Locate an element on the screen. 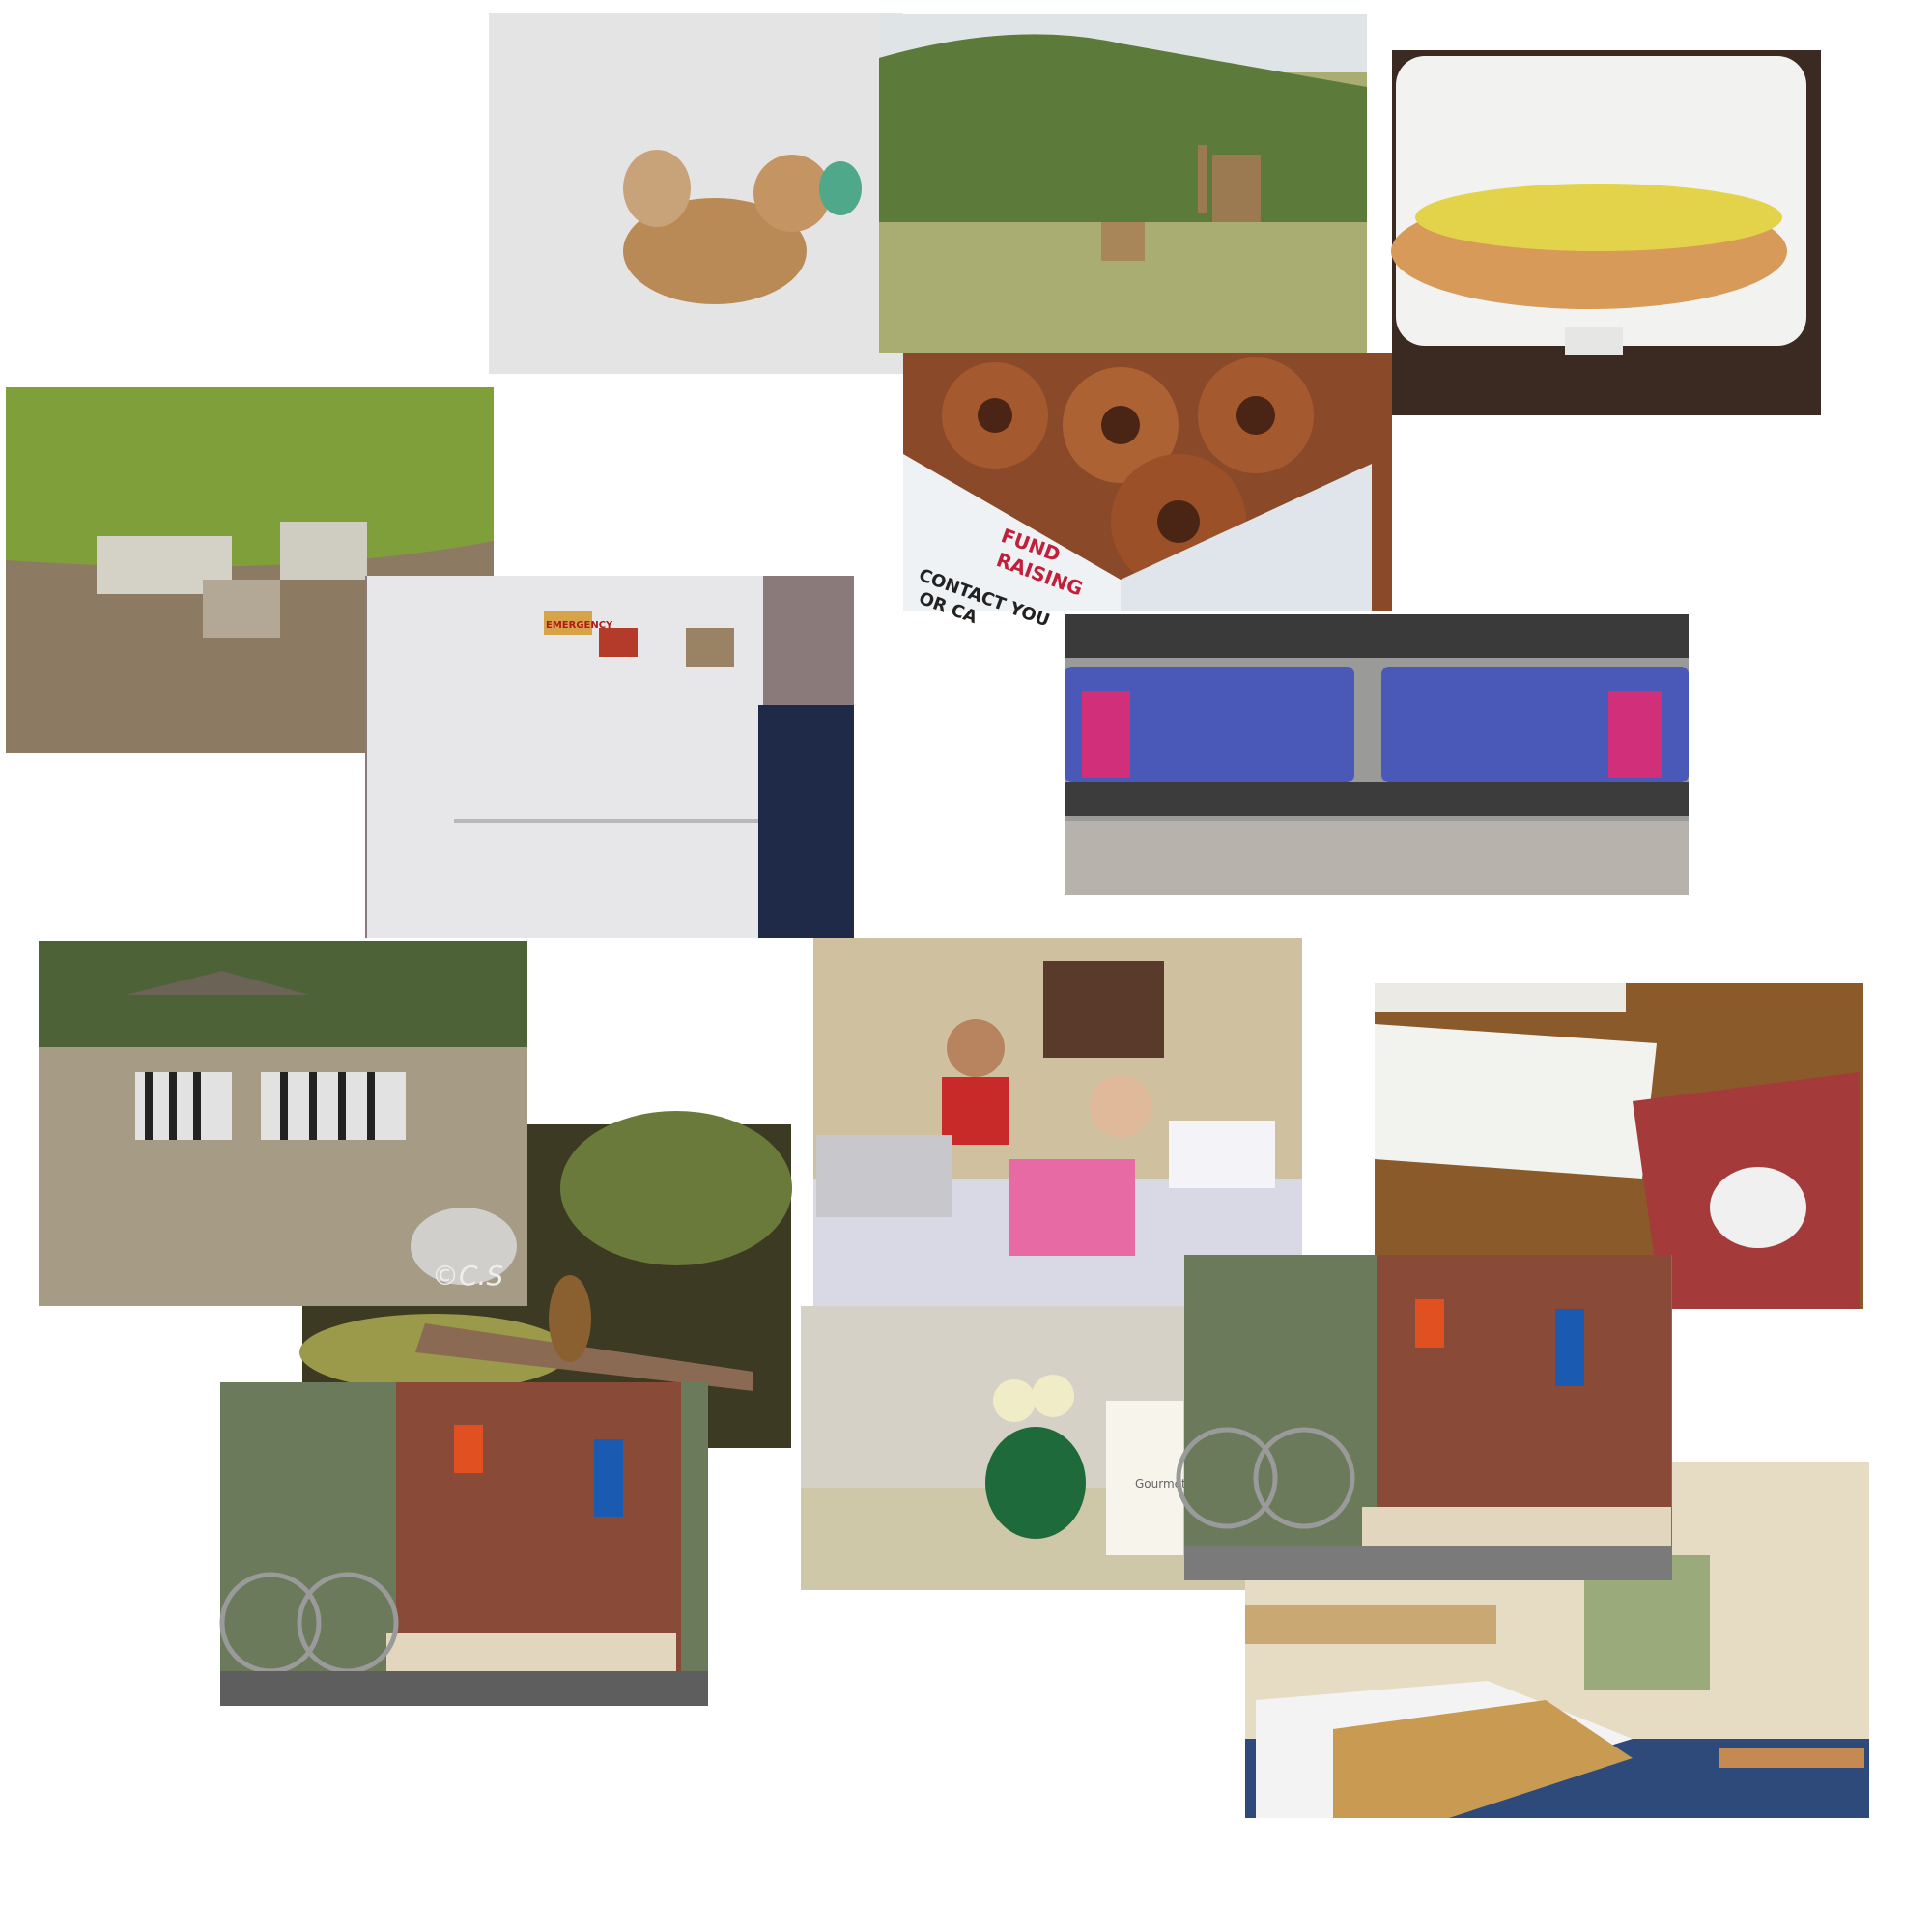 This screenshot has width=1932, height=1932. photo-zebras-hill is located at coordinates (250, 570).